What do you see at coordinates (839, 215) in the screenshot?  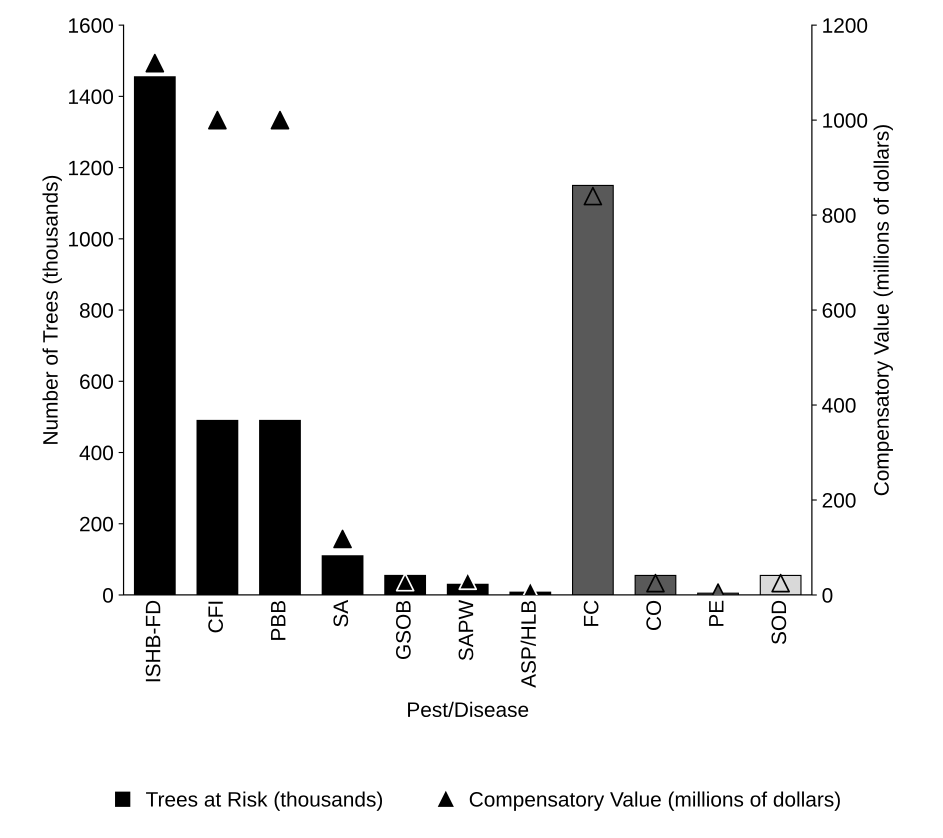 I see `y2-tick-label: 800` at bounding box center [839, 215].